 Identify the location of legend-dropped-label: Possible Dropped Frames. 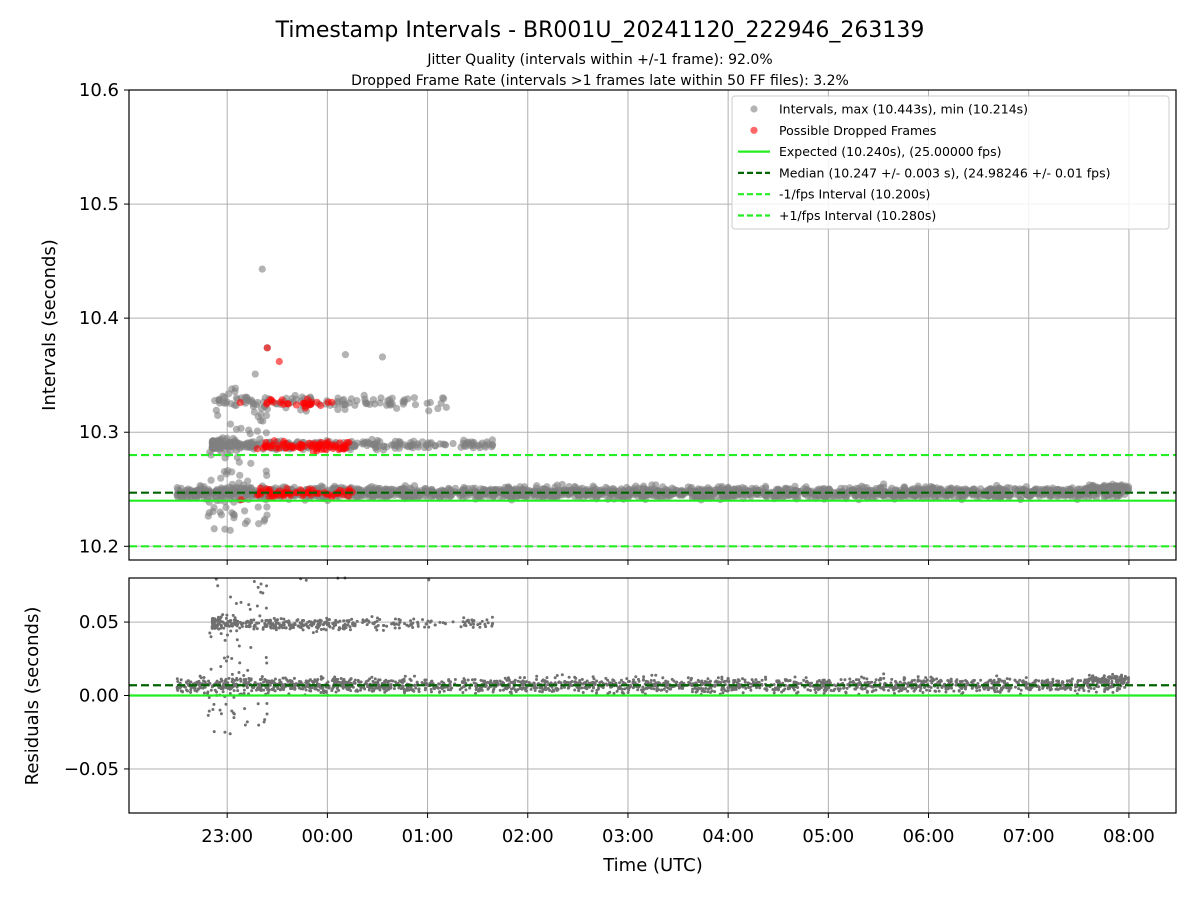
(857, 130).